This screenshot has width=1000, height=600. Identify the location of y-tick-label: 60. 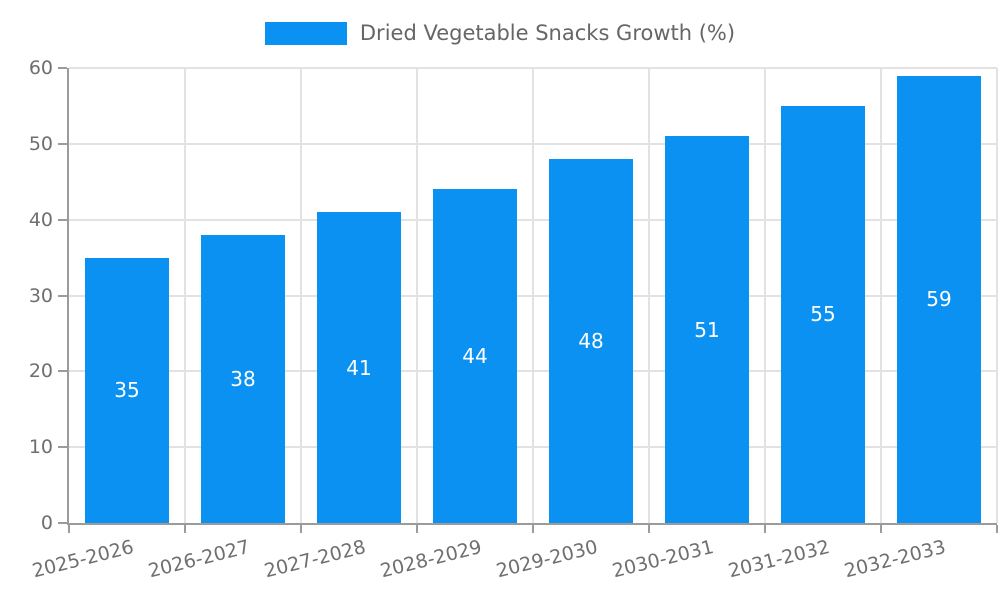
(40, 68).